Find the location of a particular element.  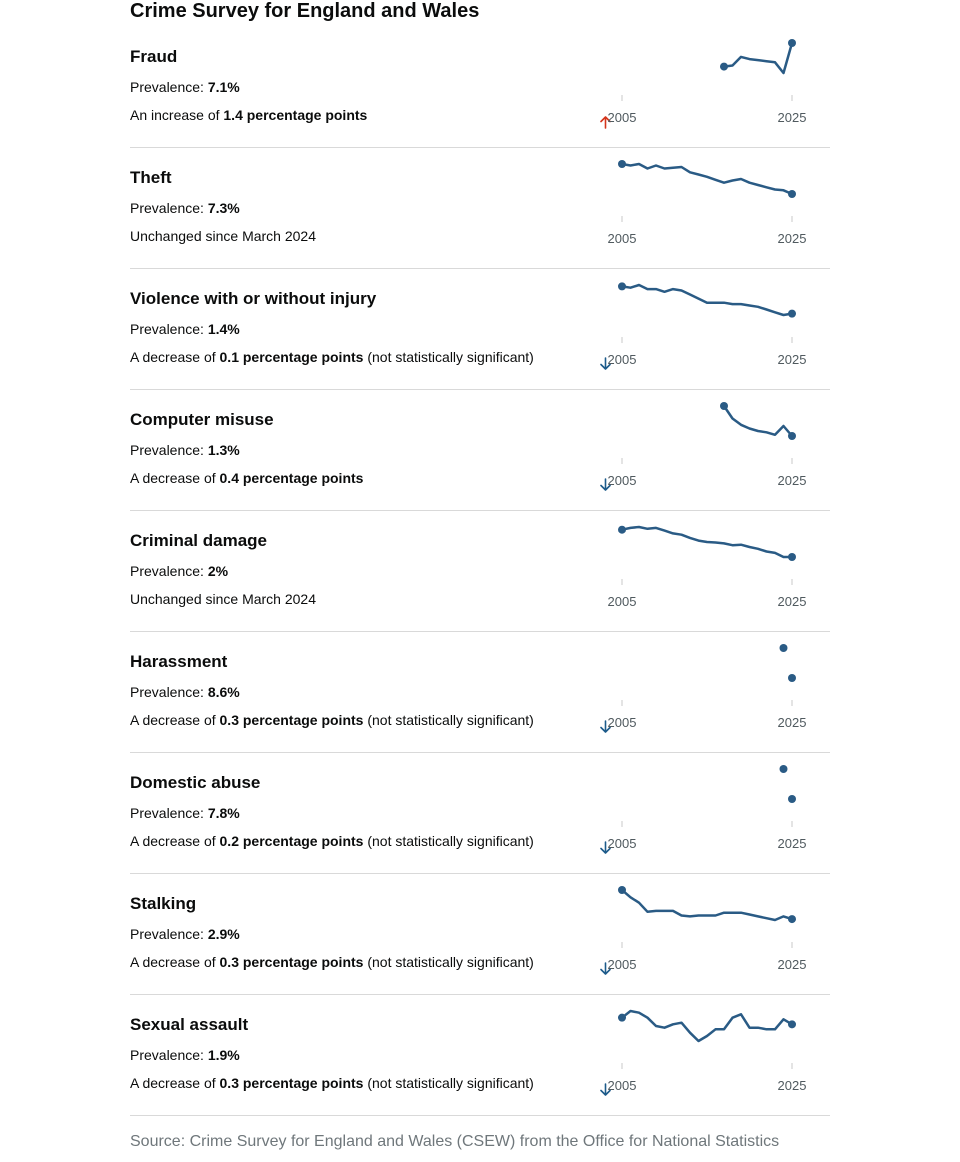

crime-title: Theft is located at coordinates (151, 177).